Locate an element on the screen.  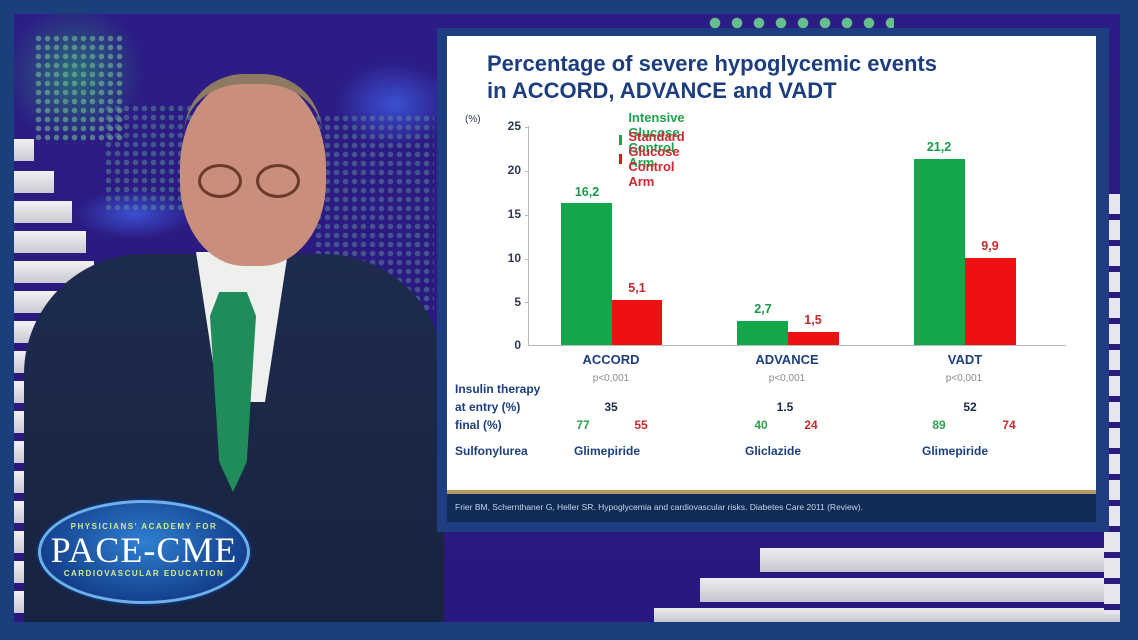
sulfonylurea-vadt: Glimepiride is located at coordinates (955, 451).